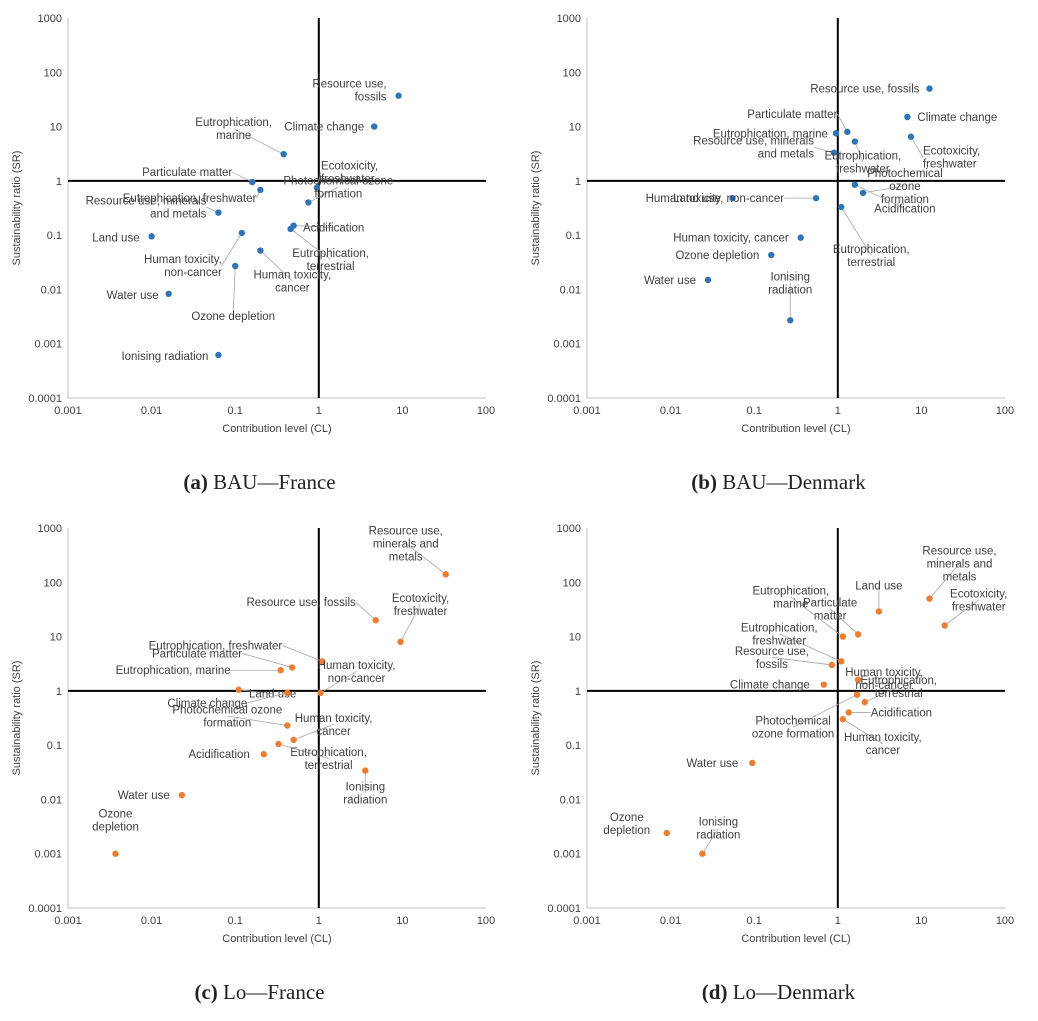 The width and height of the screenshot is (1038, 1021). What do you see at coordinates (791, 482) in the screenshot?
I see `caption-text: BAU—Denmark` at bounding box center [791, 482].